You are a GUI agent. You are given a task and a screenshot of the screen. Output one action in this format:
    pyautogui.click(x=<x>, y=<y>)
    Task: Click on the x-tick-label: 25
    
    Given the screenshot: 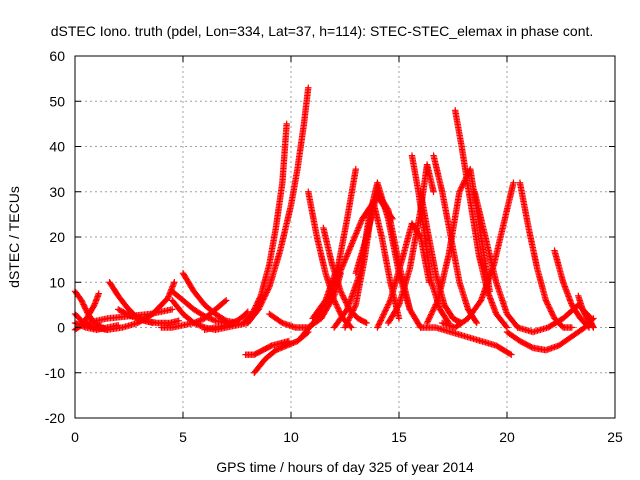 What is the action you would take?
    pyautogui.click(x=615, y=437)
    